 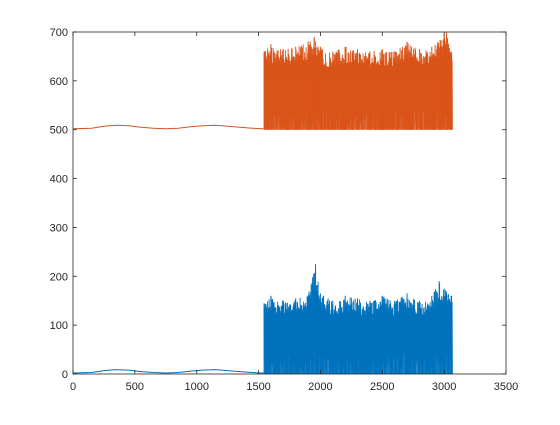 What do you see at coordinates (358, 349) in the screenshot?
I see `series-0-noise-core` at bounding box center [358, 349].